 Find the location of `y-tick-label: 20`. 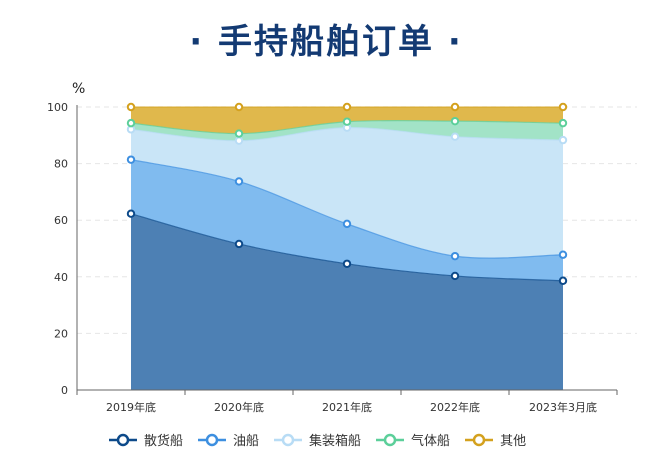

y-tick-label: 20 is located at coordinates (61, 333).